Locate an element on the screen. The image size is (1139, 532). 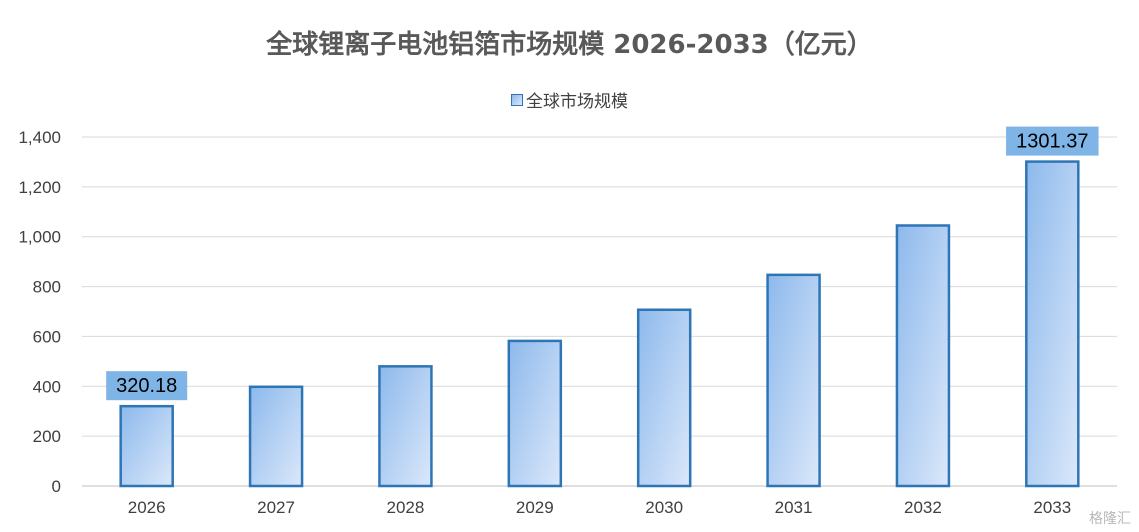
chart-title: 全球锂离子电池铝箔市场规模 2026-2033（亿元） is located at coordinates (569, 45).